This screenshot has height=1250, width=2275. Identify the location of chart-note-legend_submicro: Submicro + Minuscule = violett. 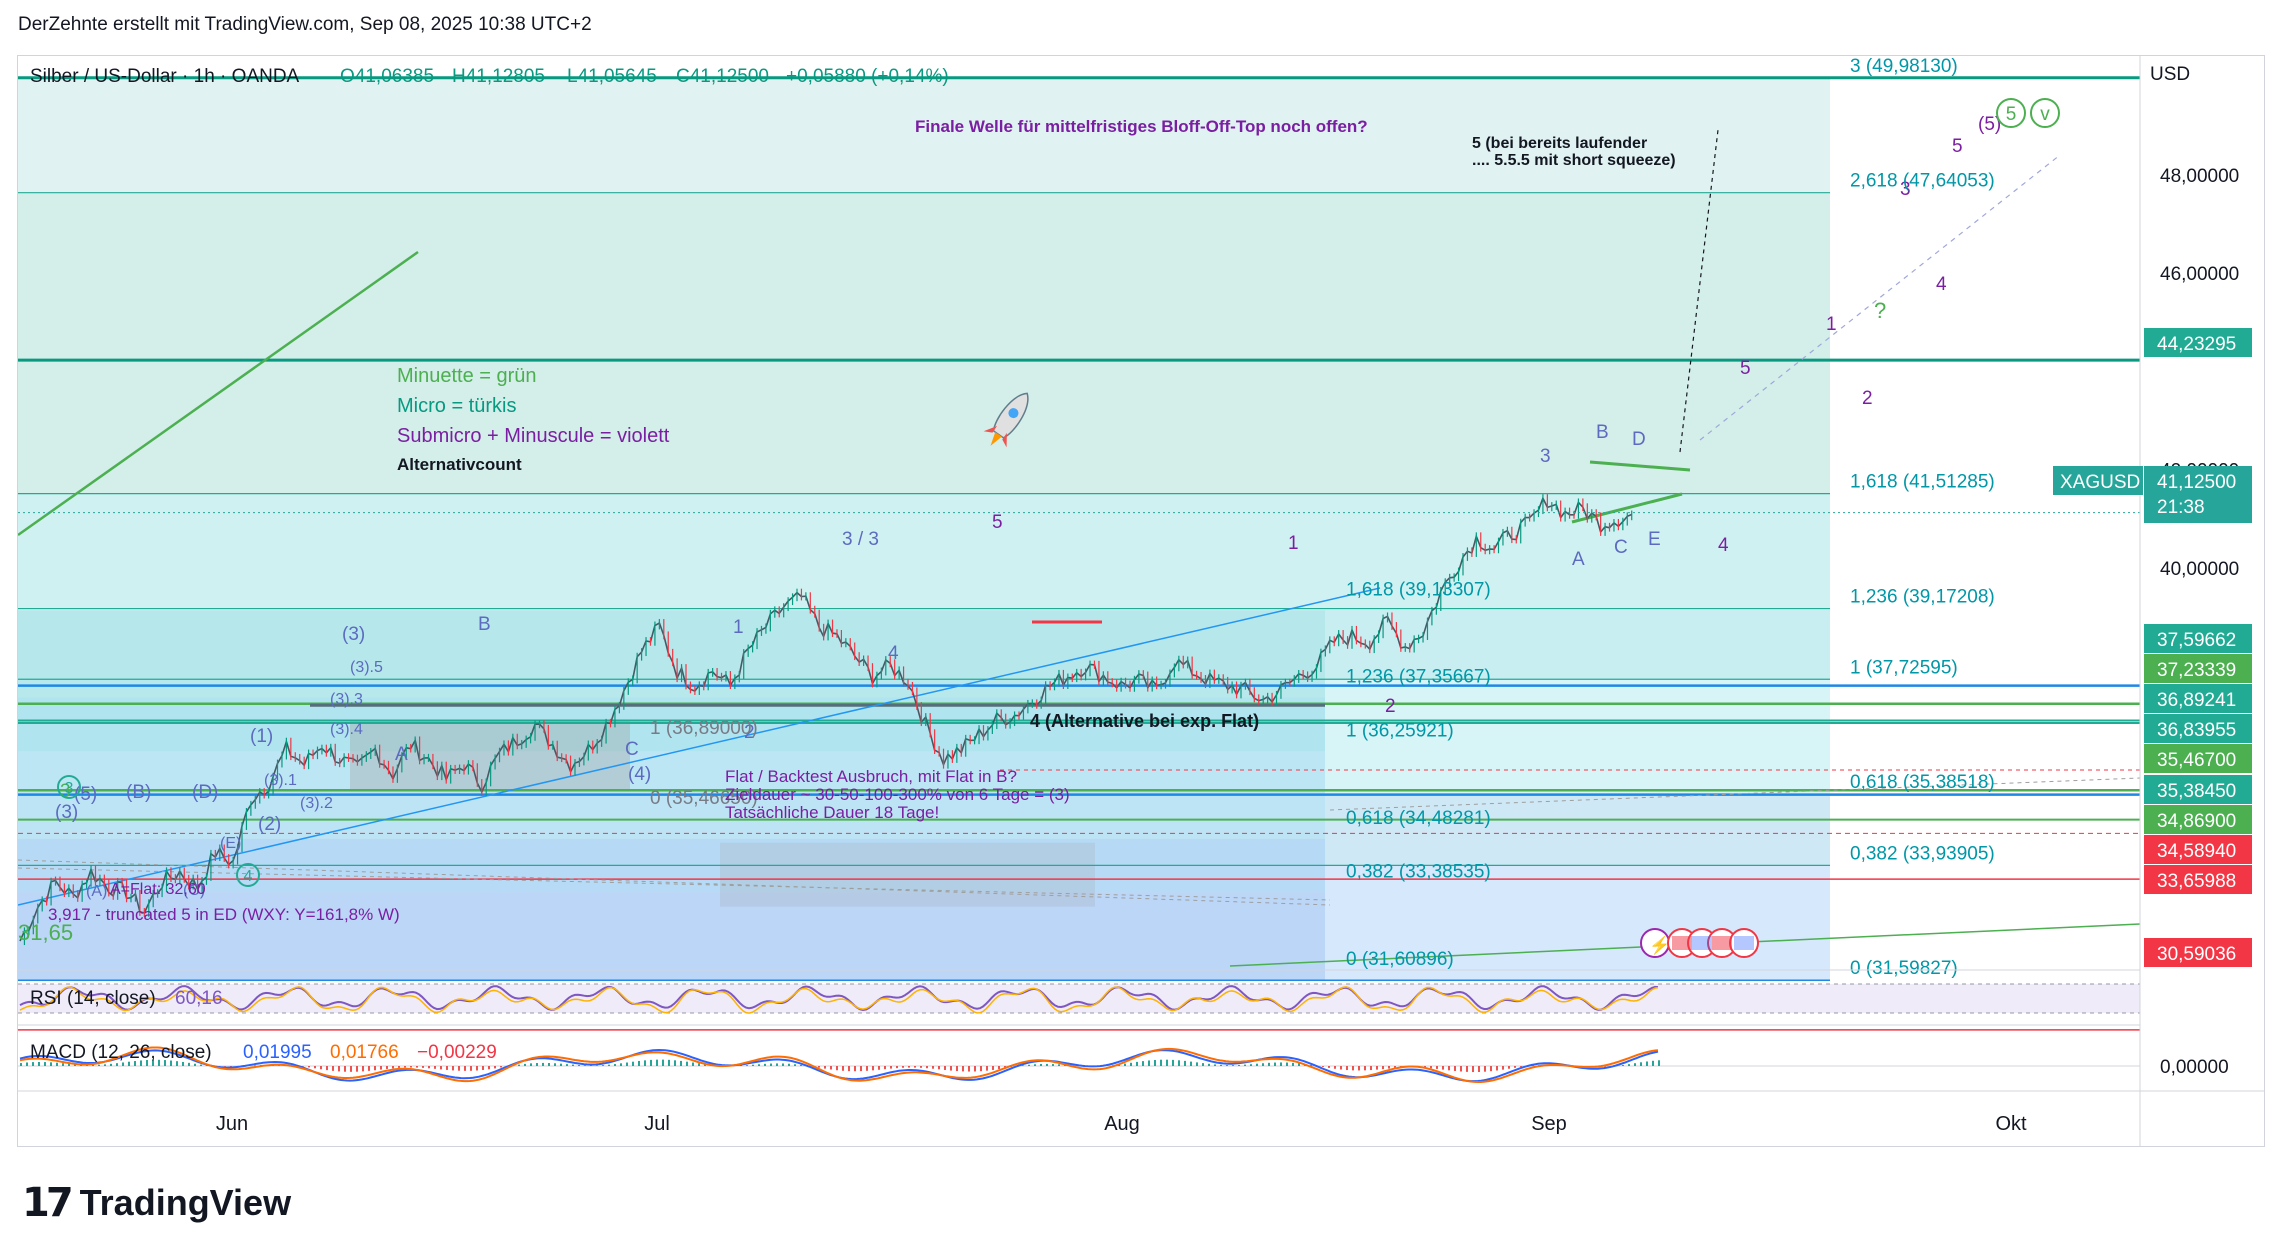
(533, 436).